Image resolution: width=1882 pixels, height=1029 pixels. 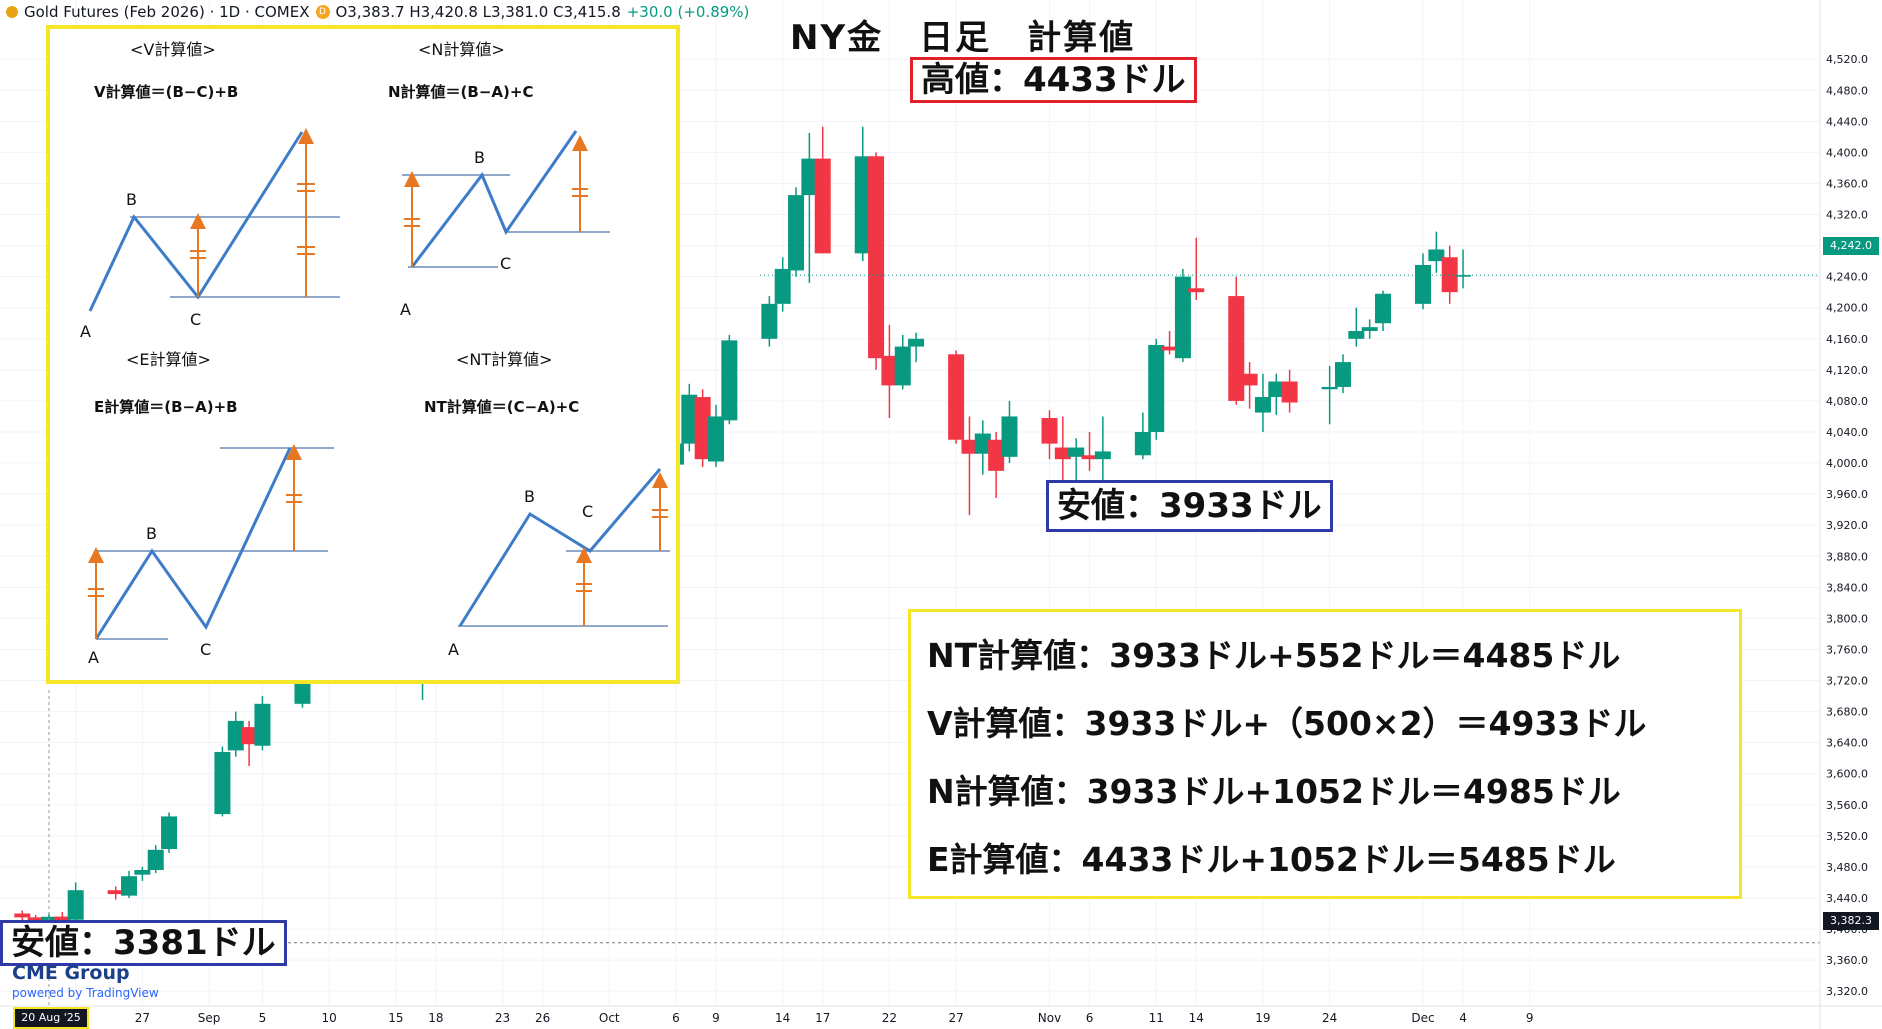 What do you see at coordinates (1463, 1018) in the screenshot?
I see `time-tick-label: 4` at bounding box center [1463, 1018].